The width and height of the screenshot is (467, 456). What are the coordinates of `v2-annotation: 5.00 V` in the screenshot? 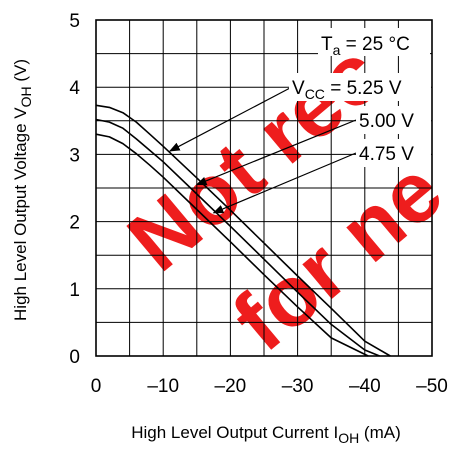 It's located at (386, 121).